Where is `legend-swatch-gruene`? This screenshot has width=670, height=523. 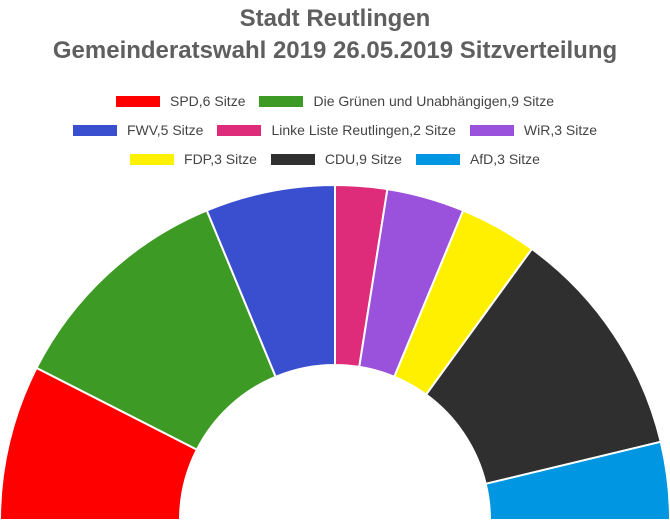
legend-swatch-gruene is located at coordinates (281, 101).